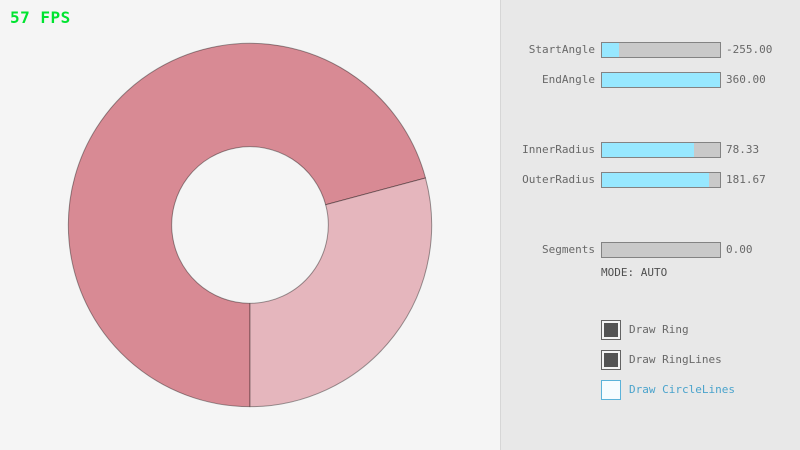  I want to click on ring-sector-light, so click(341, 292).